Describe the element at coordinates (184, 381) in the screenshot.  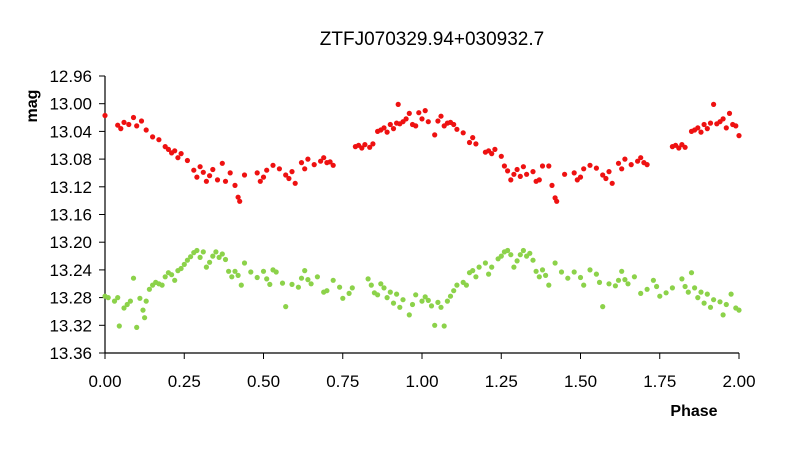
I see `x-tick-label: 0.25` at that location.